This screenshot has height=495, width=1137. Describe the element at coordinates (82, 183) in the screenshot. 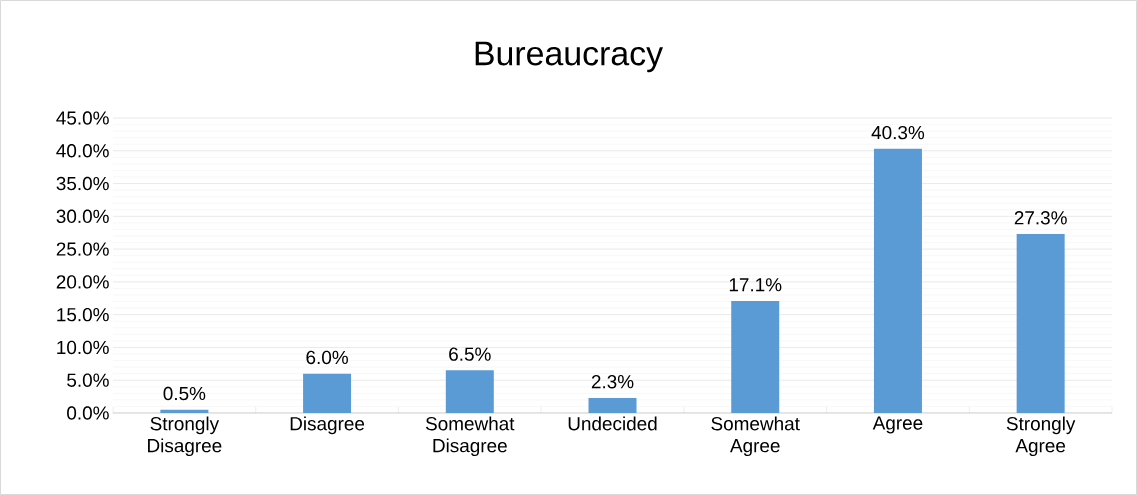

I see `y-tick-label: 35.0%` at that location.